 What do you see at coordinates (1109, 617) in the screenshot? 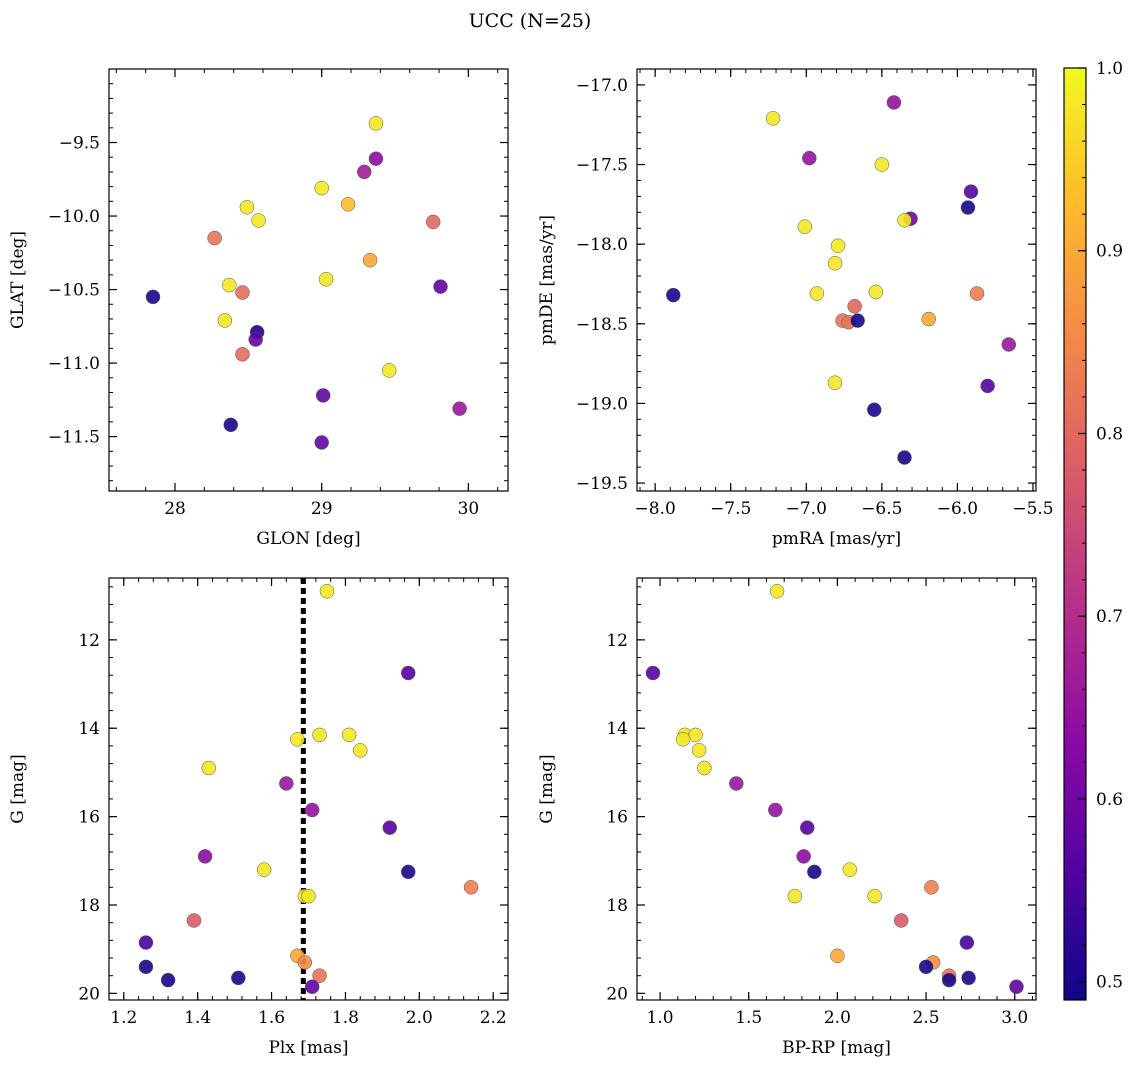
I see `colorbar-tick-label: 0.7` at bounding box center [1109, 617].